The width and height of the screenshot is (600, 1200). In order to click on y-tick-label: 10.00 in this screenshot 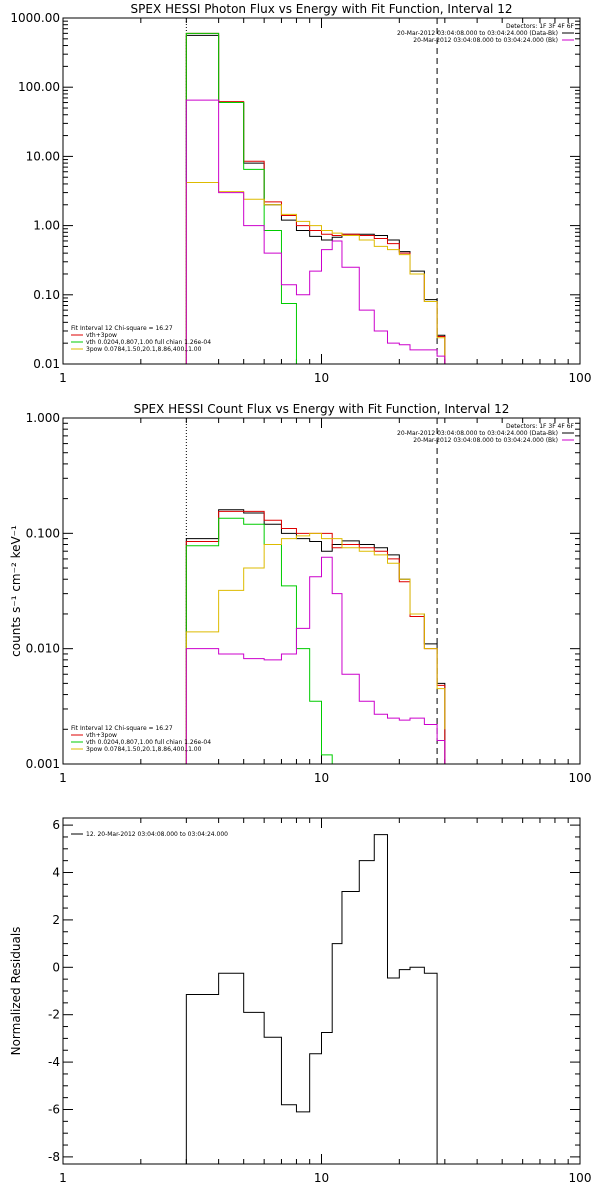, I will do `click(43, 156)`.